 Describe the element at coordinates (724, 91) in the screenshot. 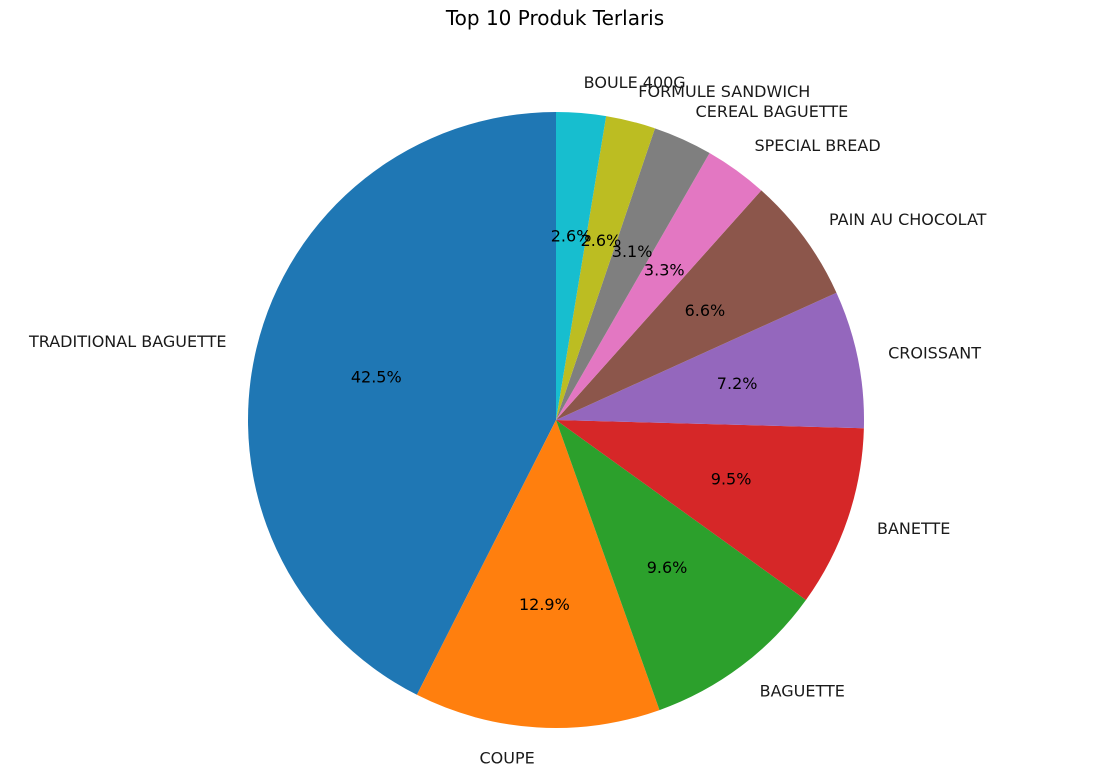

I see `slice-label-formule-sandwich: FORMULE SANDWICH` at that location.